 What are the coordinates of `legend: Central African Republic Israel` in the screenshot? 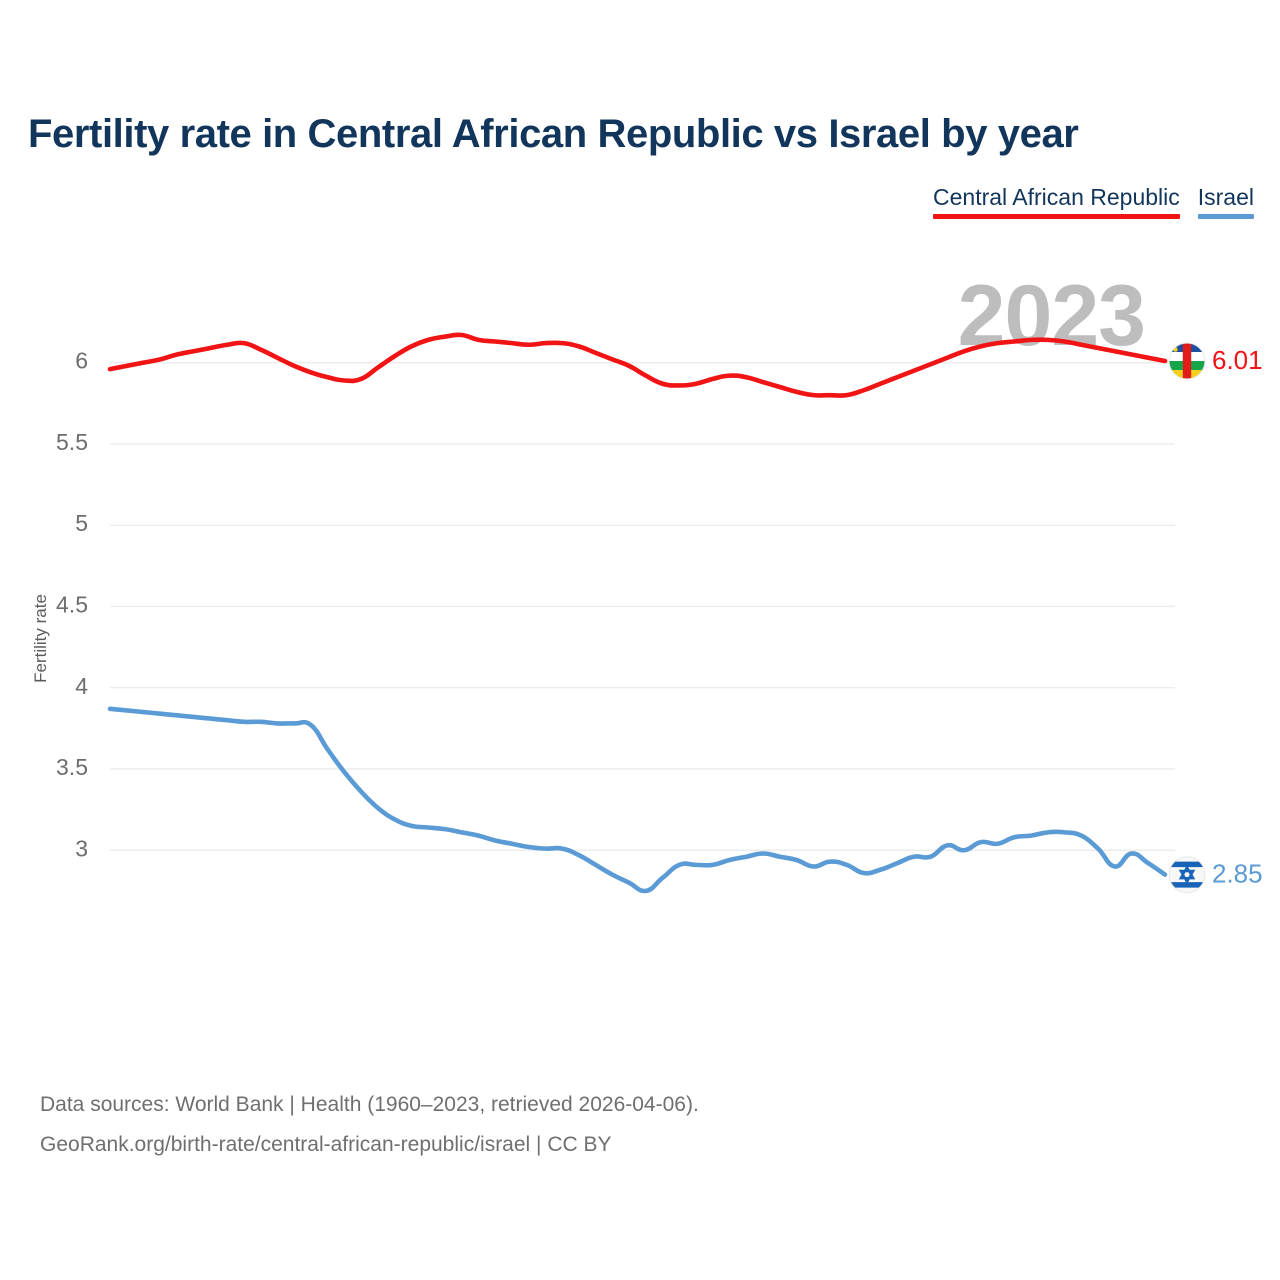 It's located at (1093, 201).